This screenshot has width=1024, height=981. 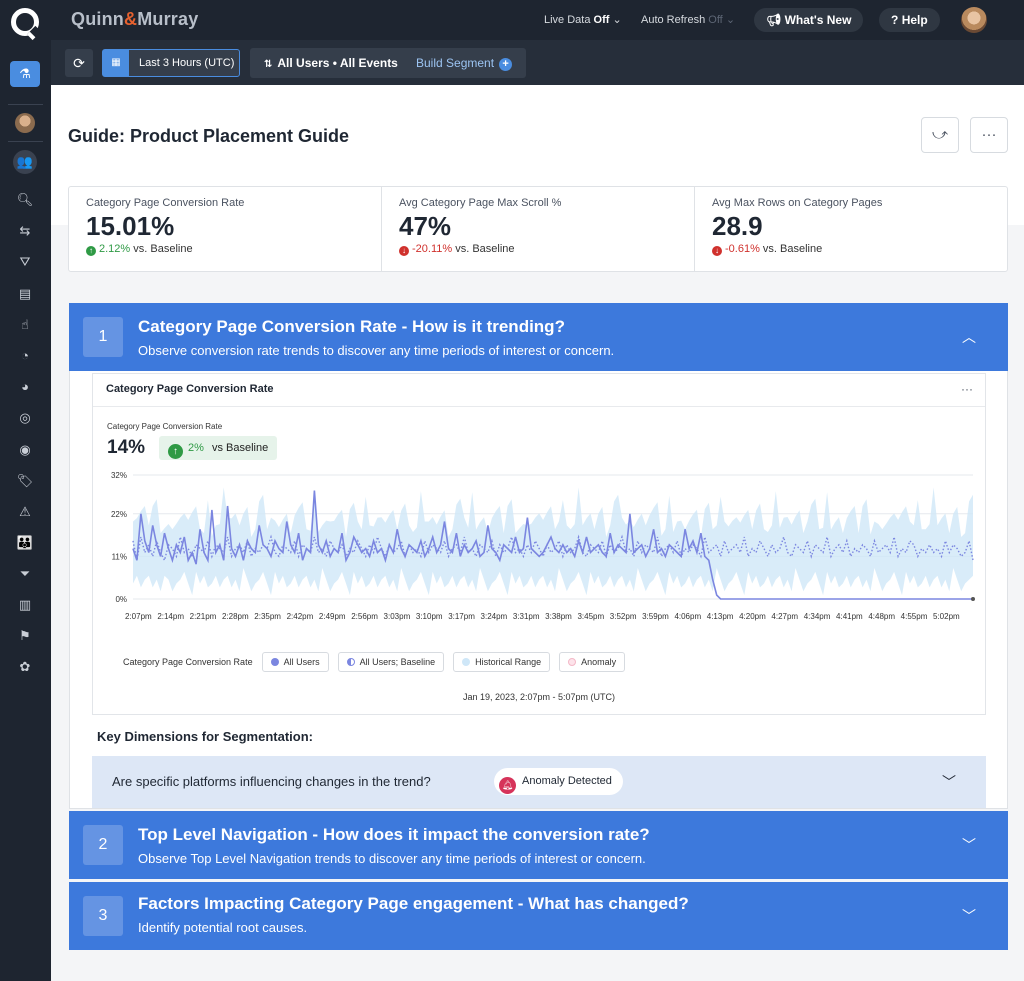 I want to click on segment-label: All Users • All Events, so click(x=337, y=63).